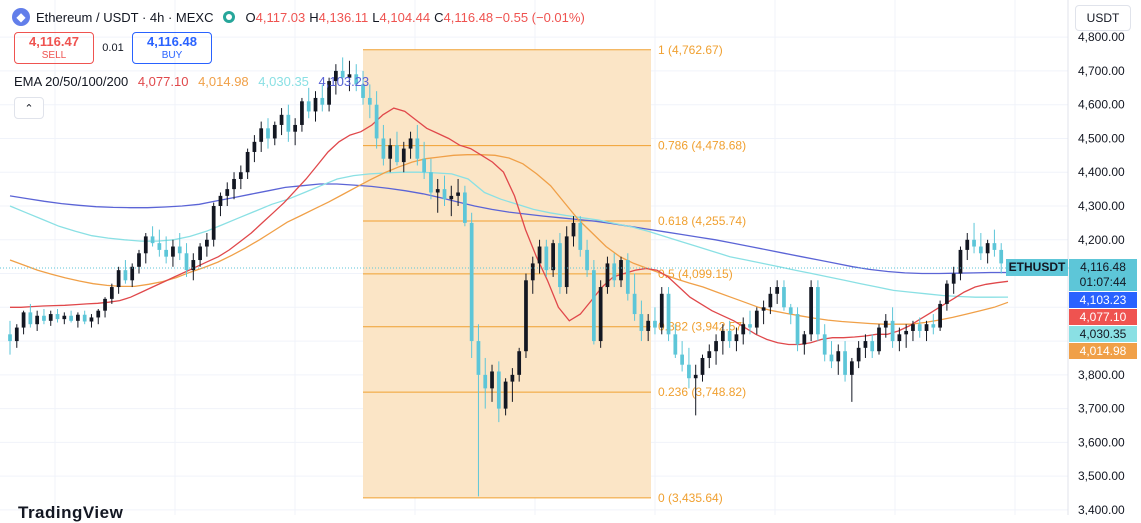 Image resolution: width=1141 pixels, height=523 pixels. I want to click on fib-level-label: 1 (4,762.67), so click(690, 50).